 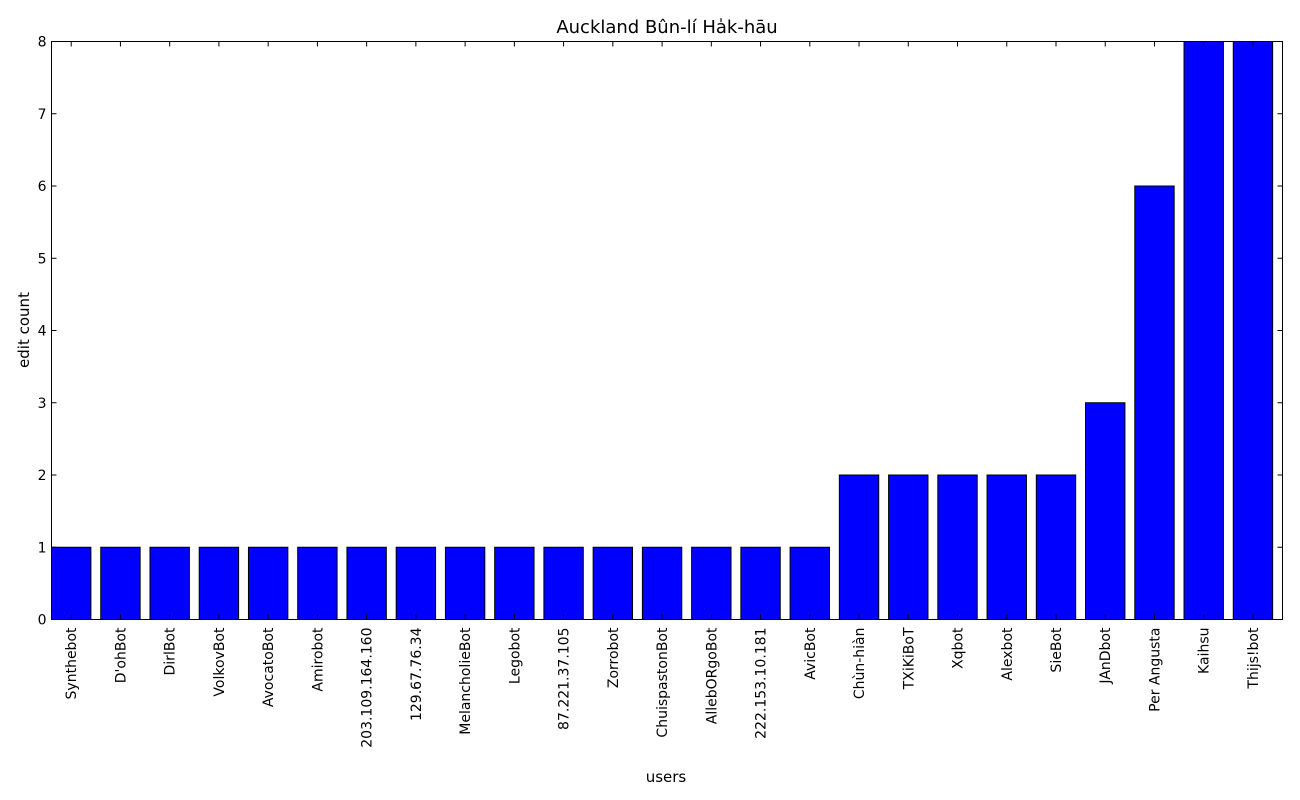 I want to click on y-tick-label: 1, so click(x=42, y=548).